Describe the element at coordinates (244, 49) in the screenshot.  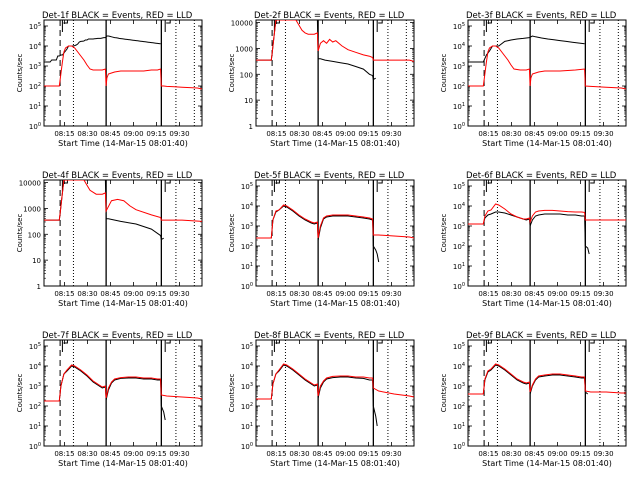
I see `y-tick-label: 1000` at that location.